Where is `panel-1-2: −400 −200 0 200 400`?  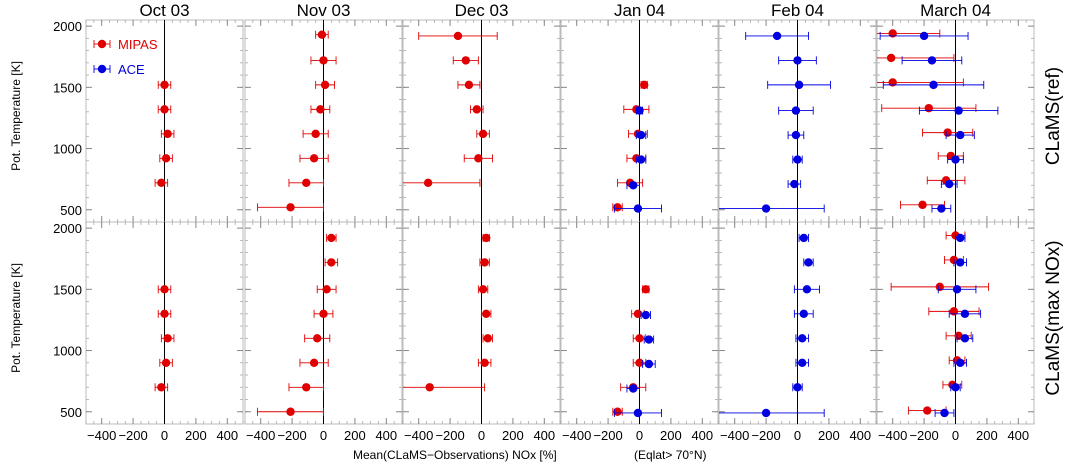 panel-1-2: −400 −200 0 200 400 is located at coordinates (481, 332).